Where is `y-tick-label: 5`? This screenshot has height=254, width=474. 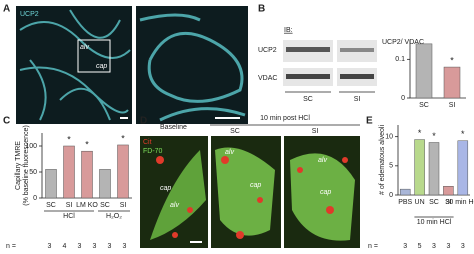
y-tick-label: 5 is located at coordinates (391, 166).